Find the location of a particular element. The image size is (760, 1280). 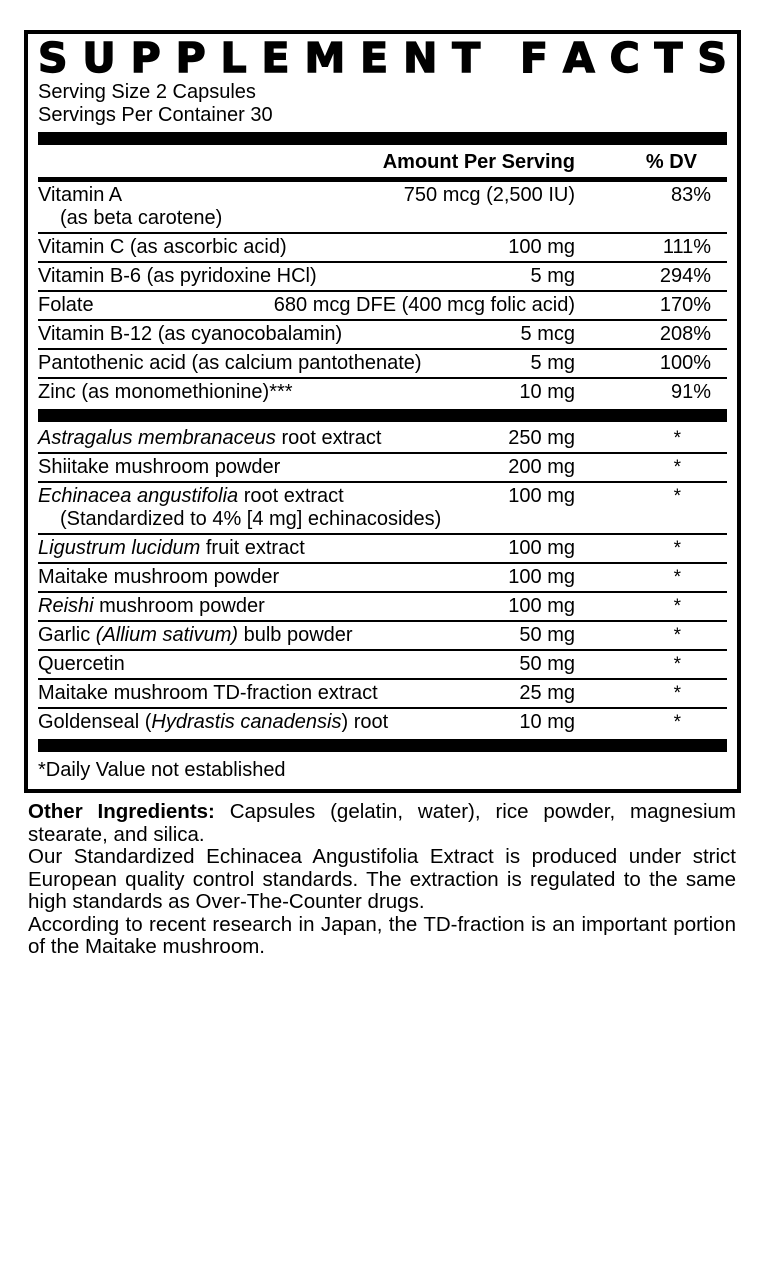

dv-value: 83% is located at coordinates (690, 195).